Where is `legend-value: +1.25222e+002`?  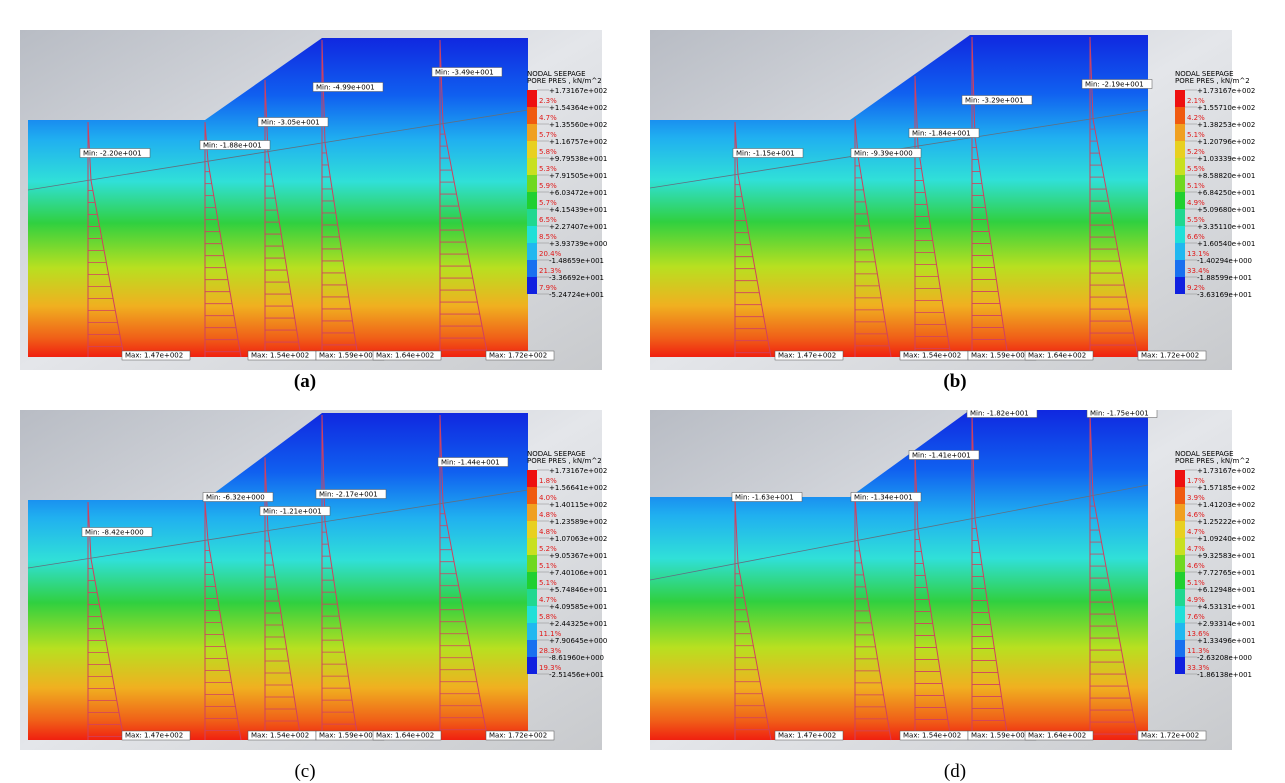
legend-value: +1.25222e+002 is located at coordinates (1226, 522).